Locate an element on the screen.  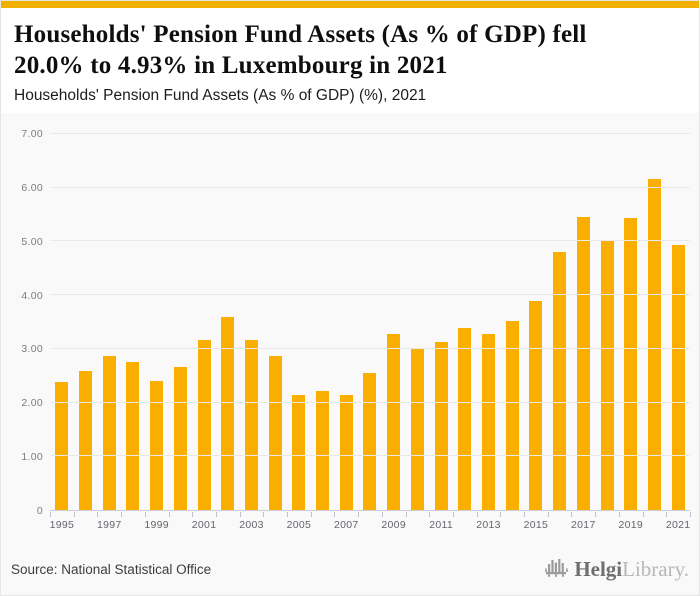
bar-2000 is located at coordinates (180, 438).